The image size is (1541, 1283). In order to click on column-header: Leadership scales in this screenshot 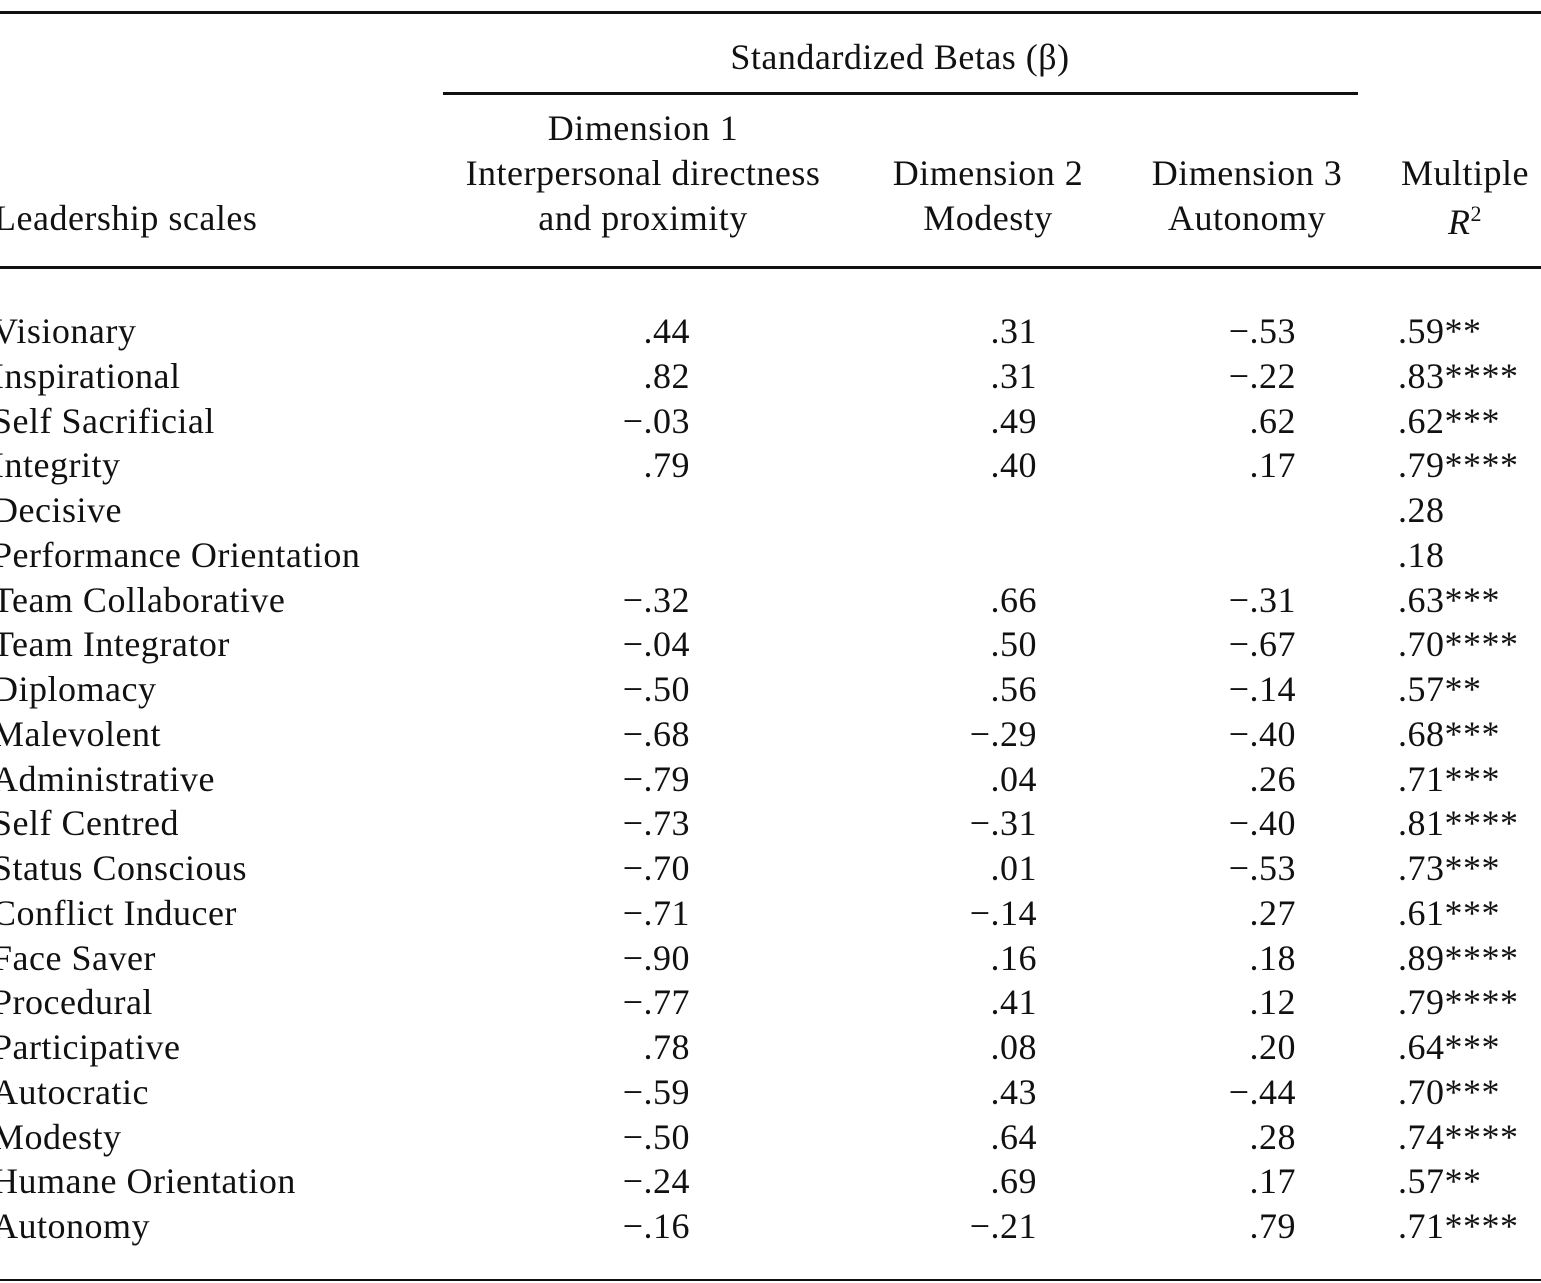, I will do `click(129, 218)`.